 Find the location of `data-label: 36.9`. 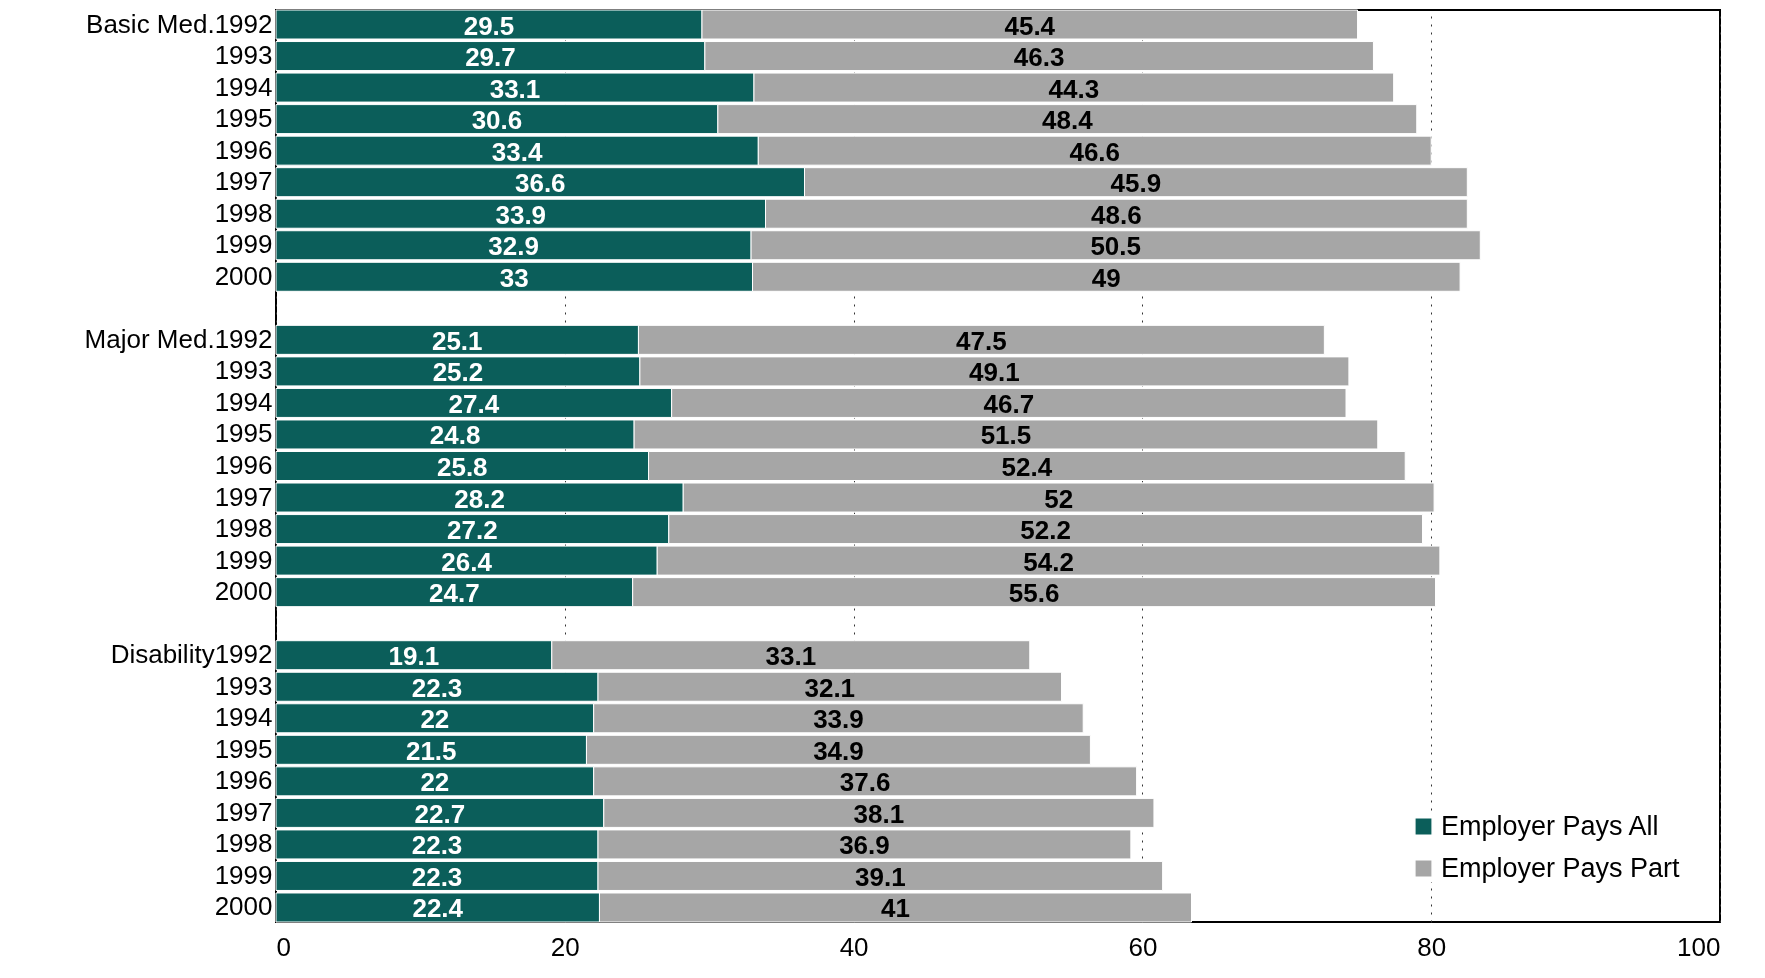

data-label: 36.9 is located at coordinates (864, 845).